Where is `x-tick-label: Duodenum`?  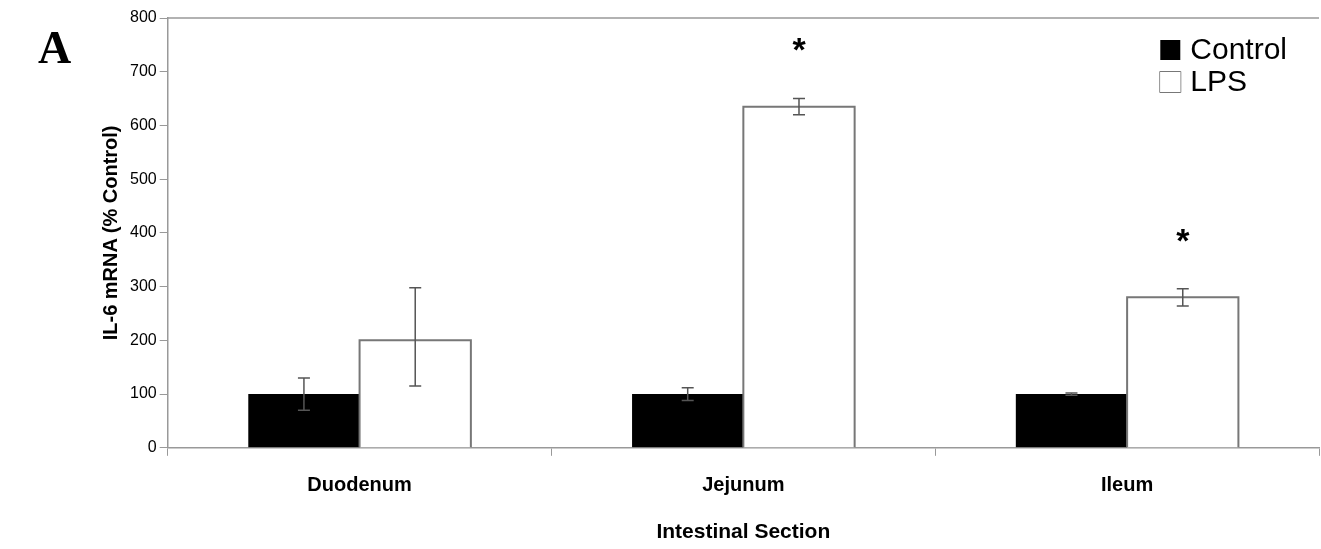 x-tick-label: Duodenum is located at coordinates (359, 484).